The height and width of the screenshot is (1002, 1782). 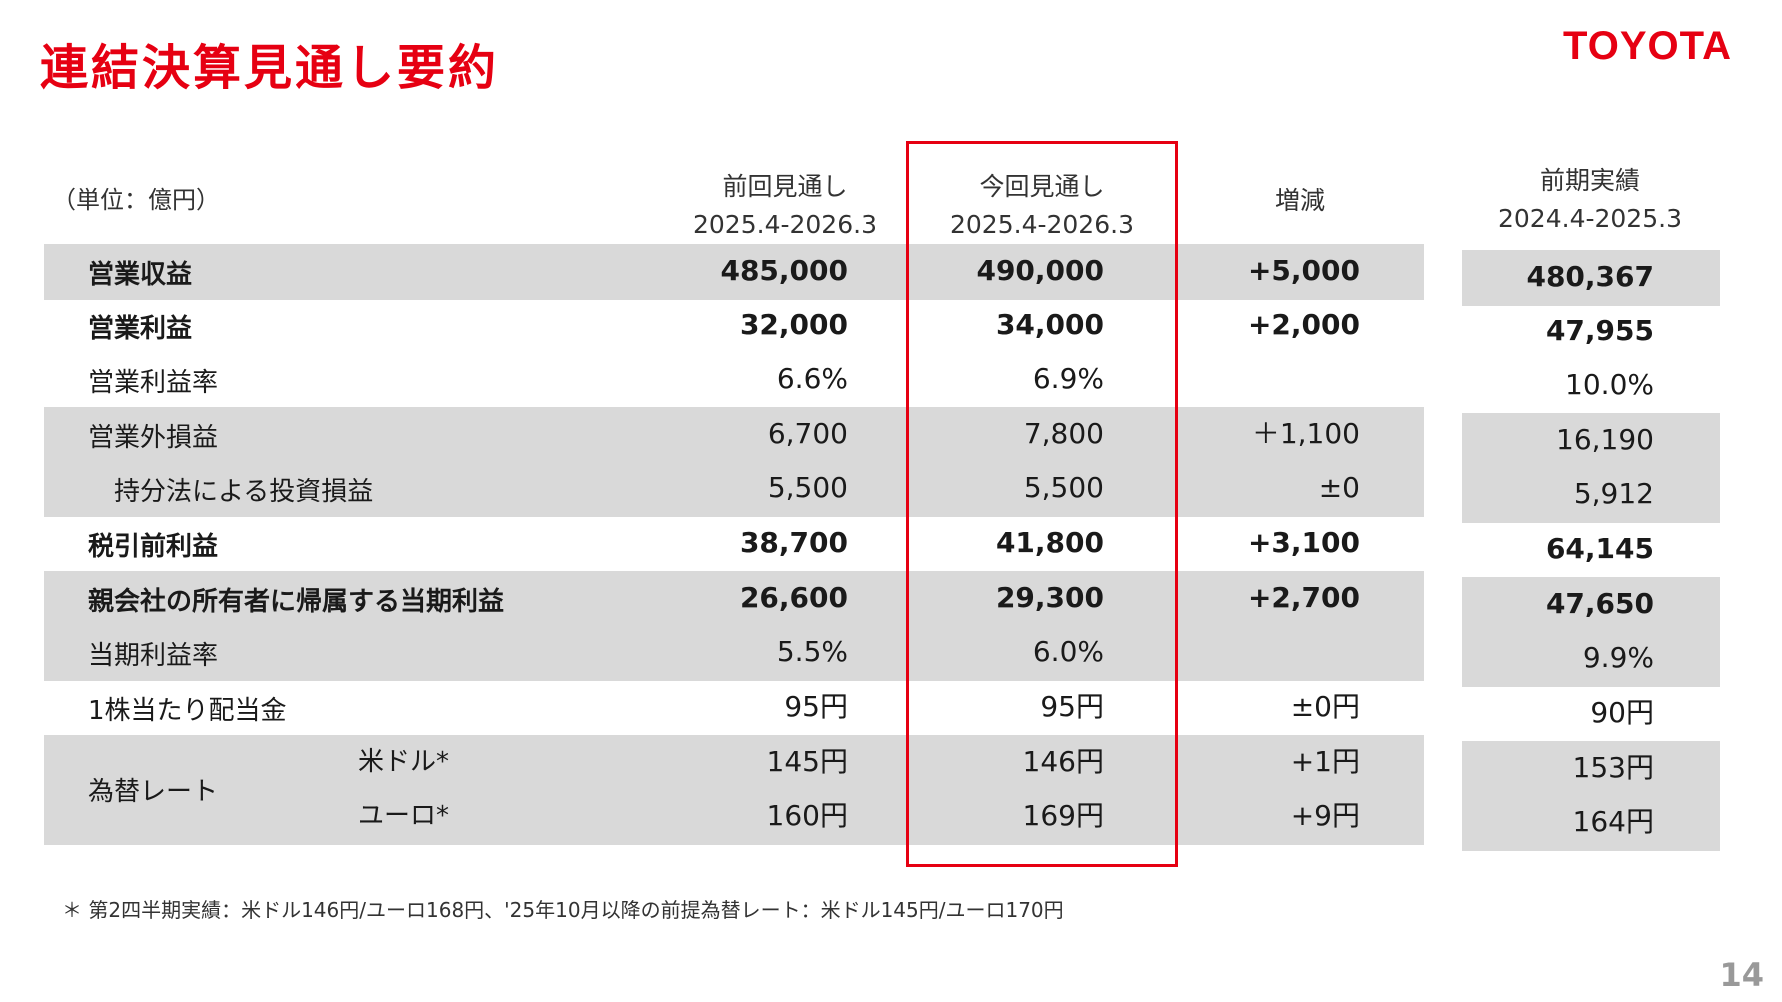 I want to click on cell-prev: 145円, so click(x=807, y=761).